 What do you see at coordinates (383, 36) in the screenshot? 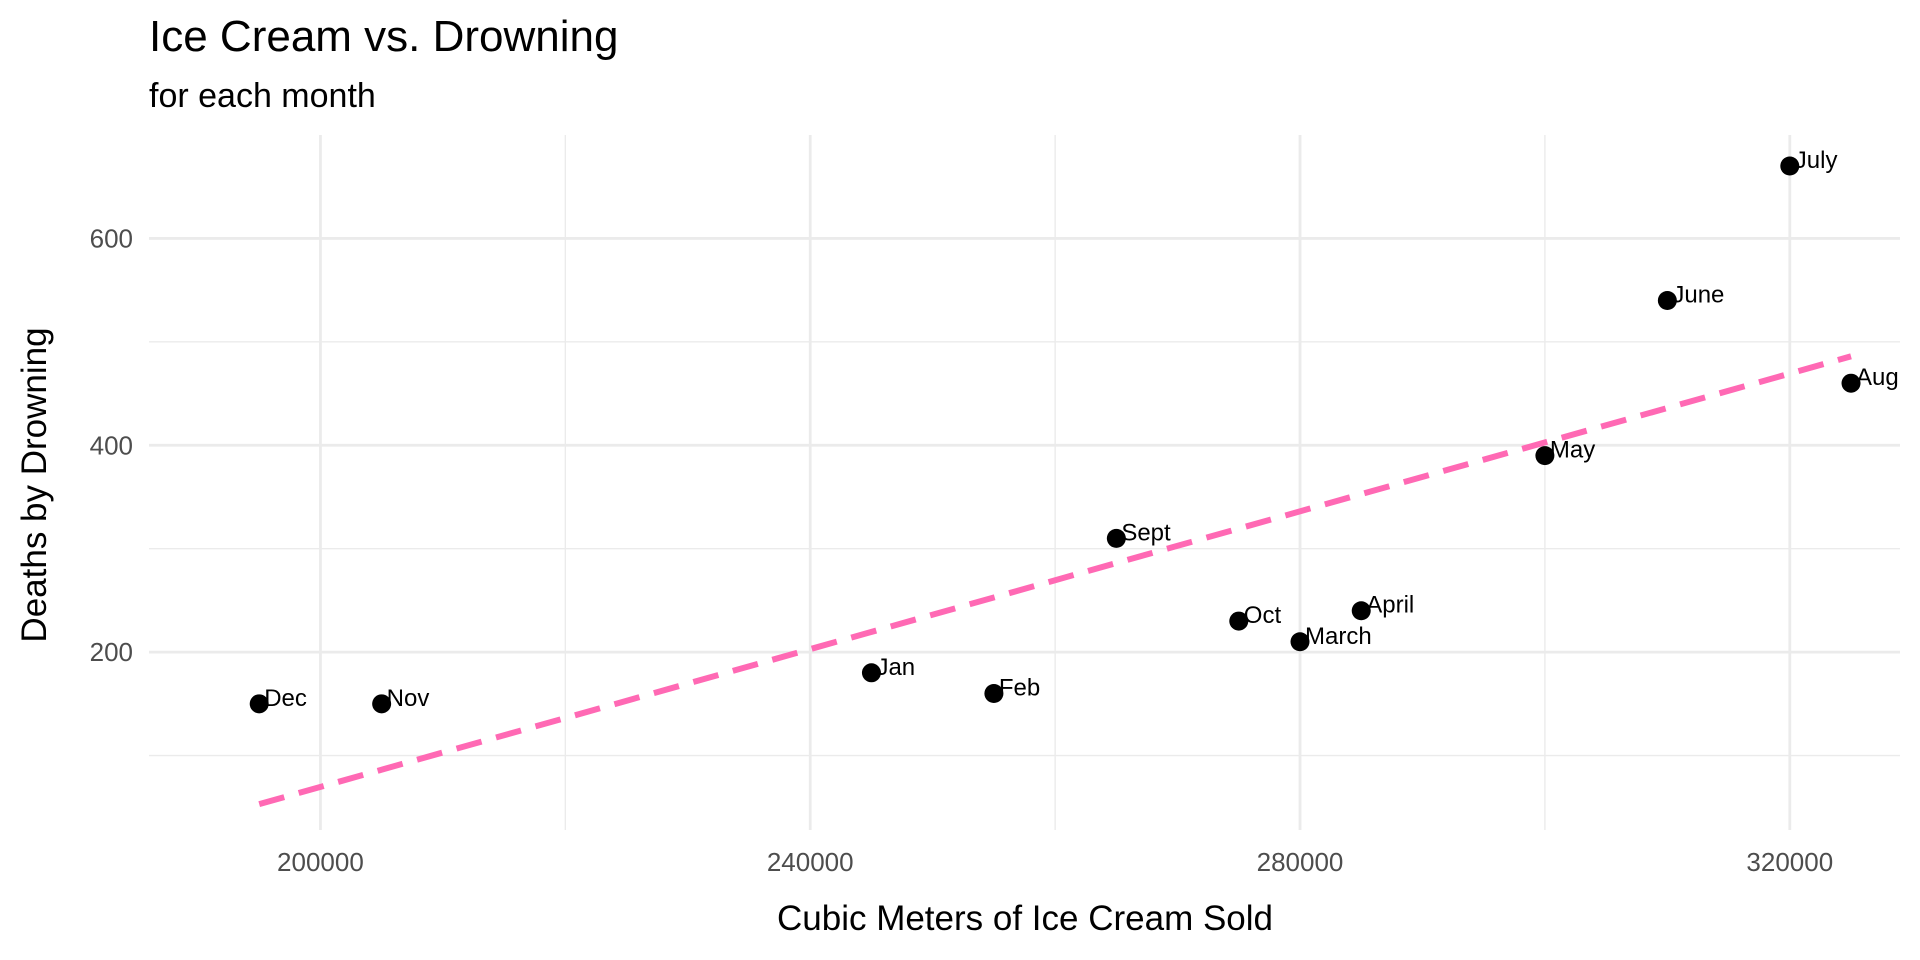
I see `chart-title: Ice Cream vs. Drowning` at bounding box center [383, 36].